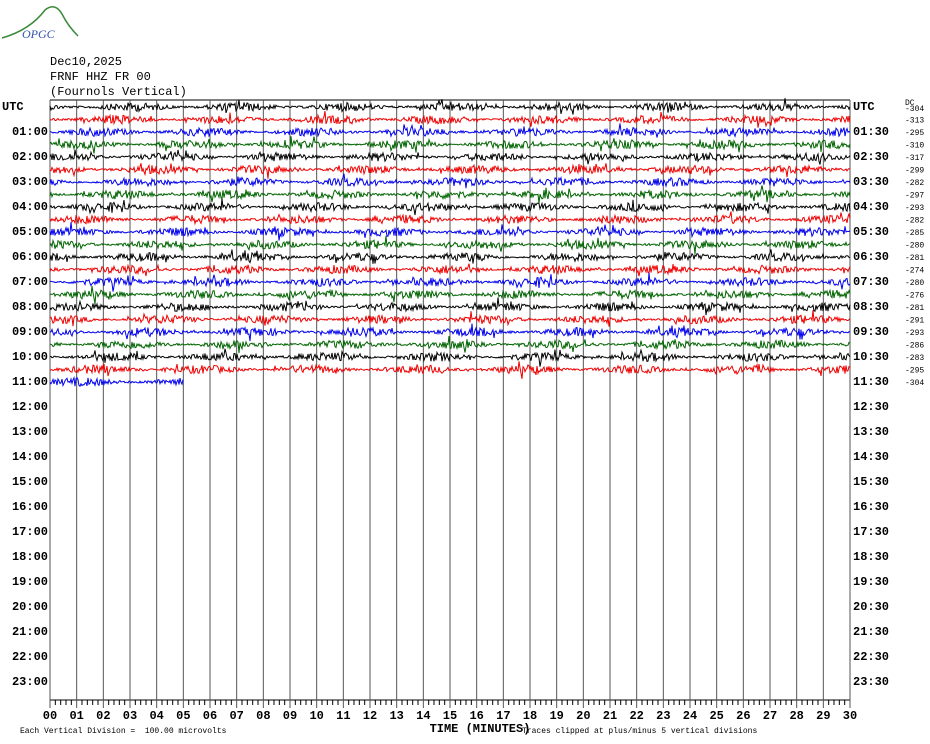  I want to click on left-time-label: 04:00, so click(30, 207).